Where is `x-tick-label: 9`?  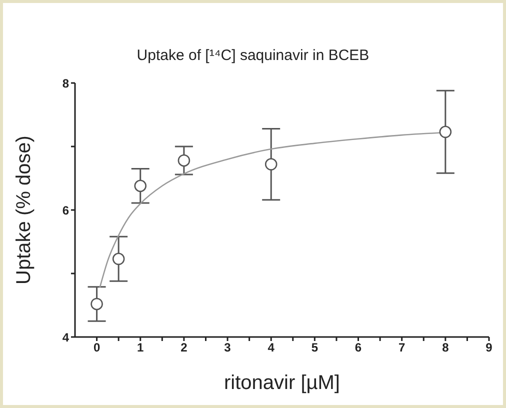 x-tick-label: 9 is located at coordinates (489, 347).